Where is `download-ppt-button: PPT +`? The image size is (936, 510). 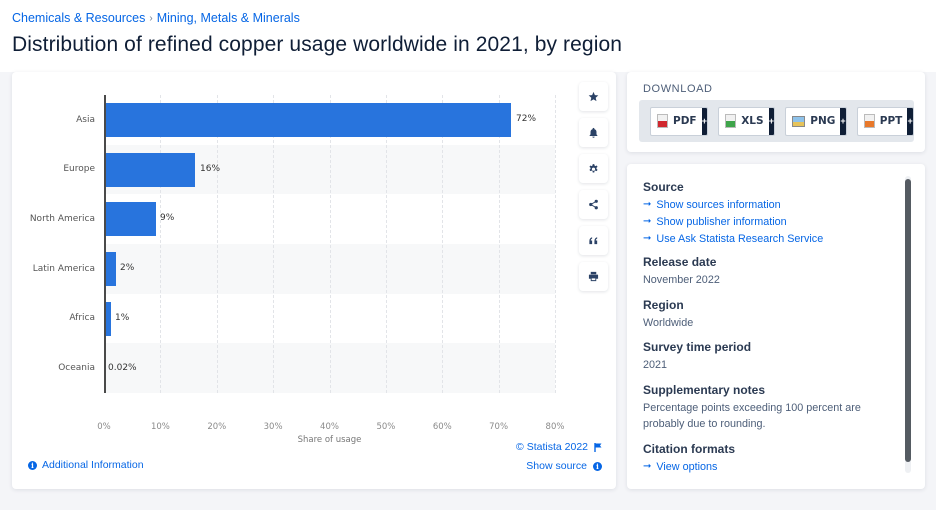 download-ppt-button: PPT + is located at coordinates (885, 121).